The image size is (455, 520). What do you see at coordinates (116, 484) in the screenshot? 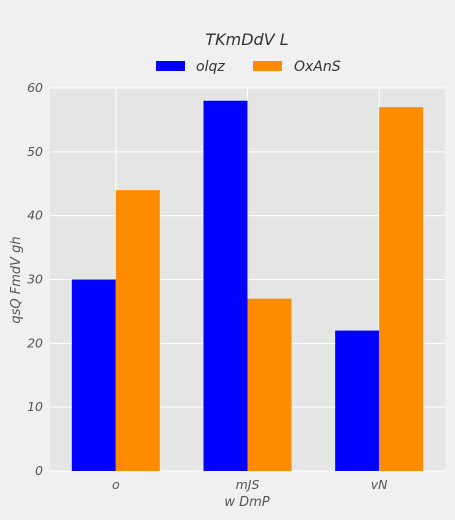
I see `x-tick-label: o` at bounding box center [116, 484].